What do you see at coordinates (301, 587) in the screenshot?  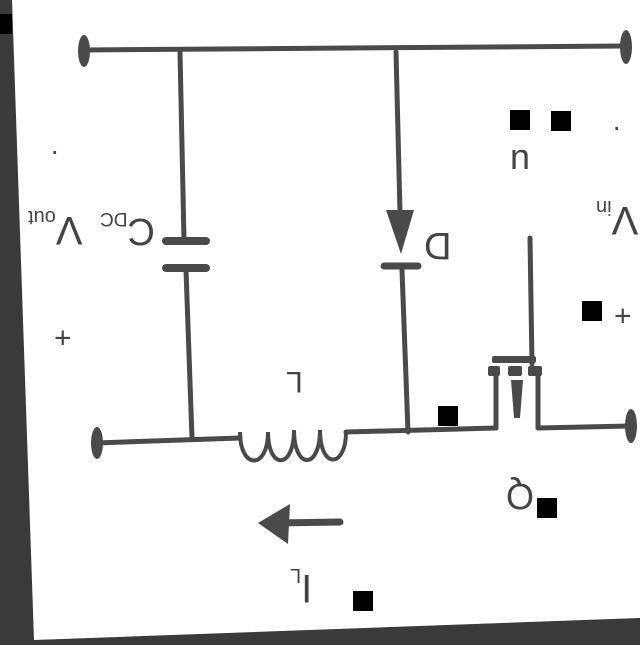 I see `label-current-il: IL` at bounding box center [301, 587].